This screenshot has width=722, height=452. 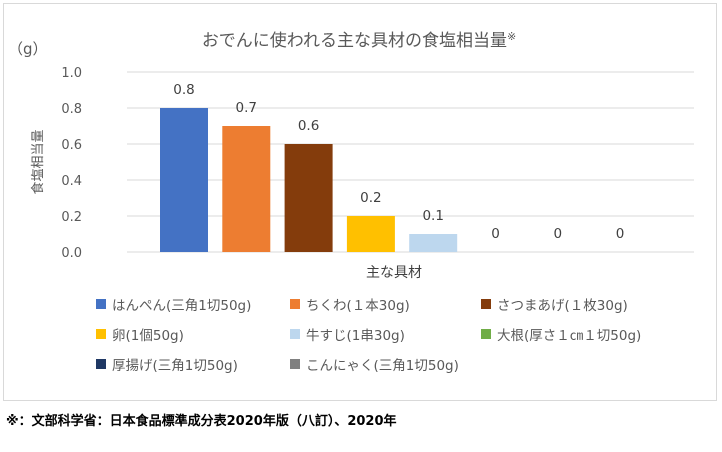 I want to click on y-axis-title: 食塩相当量, so click(x=38, y=161).